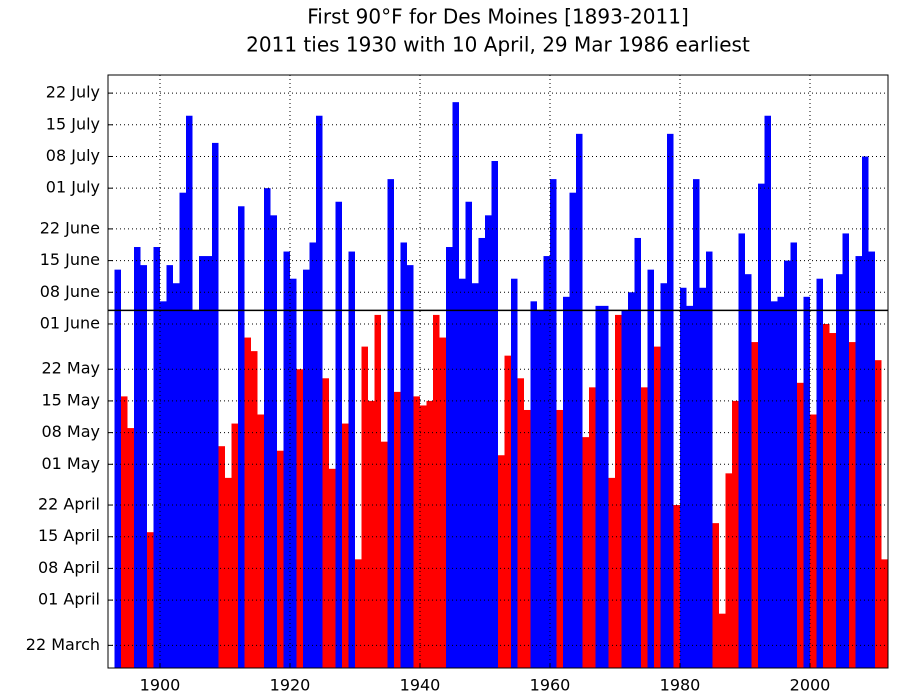  What do you see at coordinates (73, 155) in the screenshot?
I see `y-tick-label: 08 July` at bounding box center [73, 155].